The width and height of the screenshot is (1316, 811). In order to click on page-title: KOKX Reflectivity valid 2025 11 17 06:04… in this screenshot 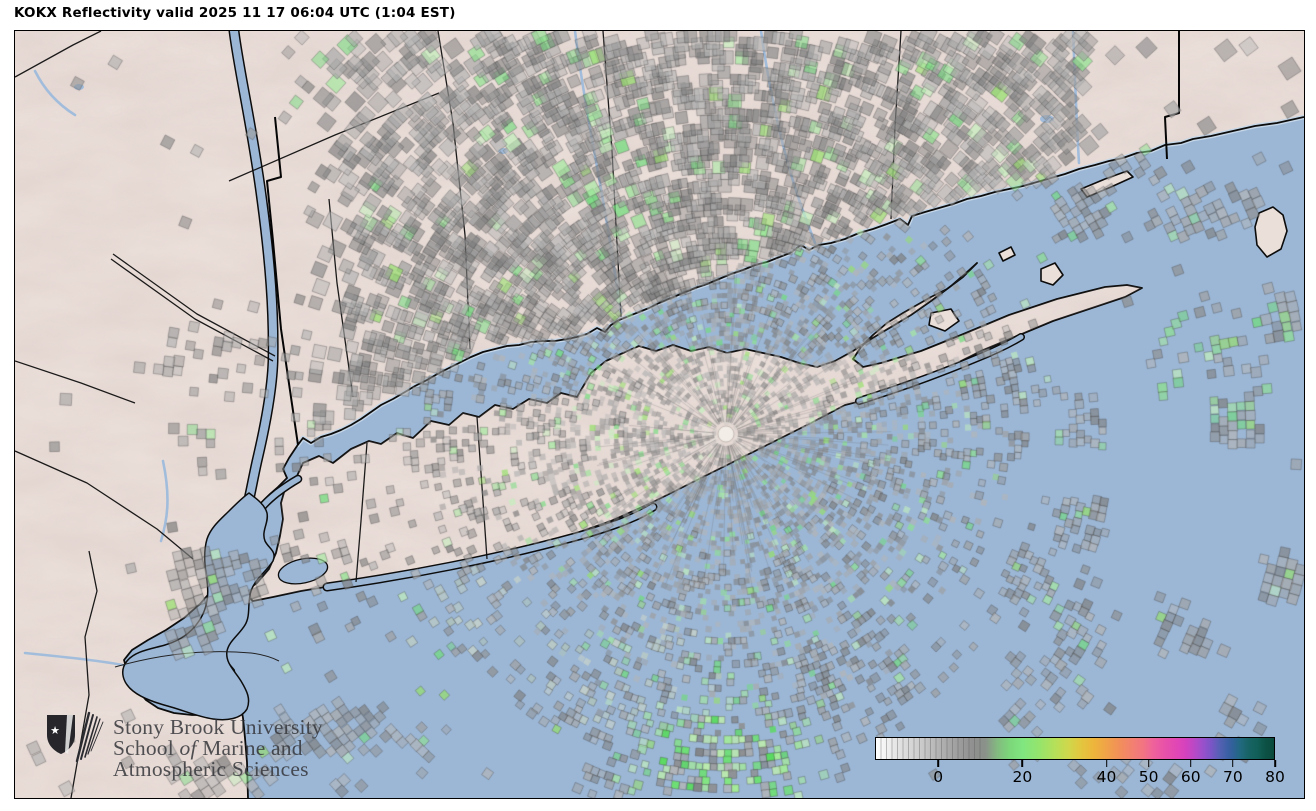, I will do `click(235, 13)`.